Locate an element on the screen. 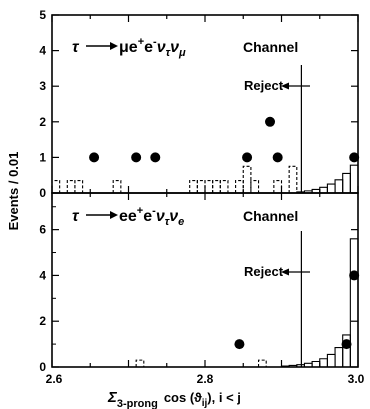 The width and height of the screenshot is (370, 409). top-title-nu1: ν is located at coordinates (161, 47).